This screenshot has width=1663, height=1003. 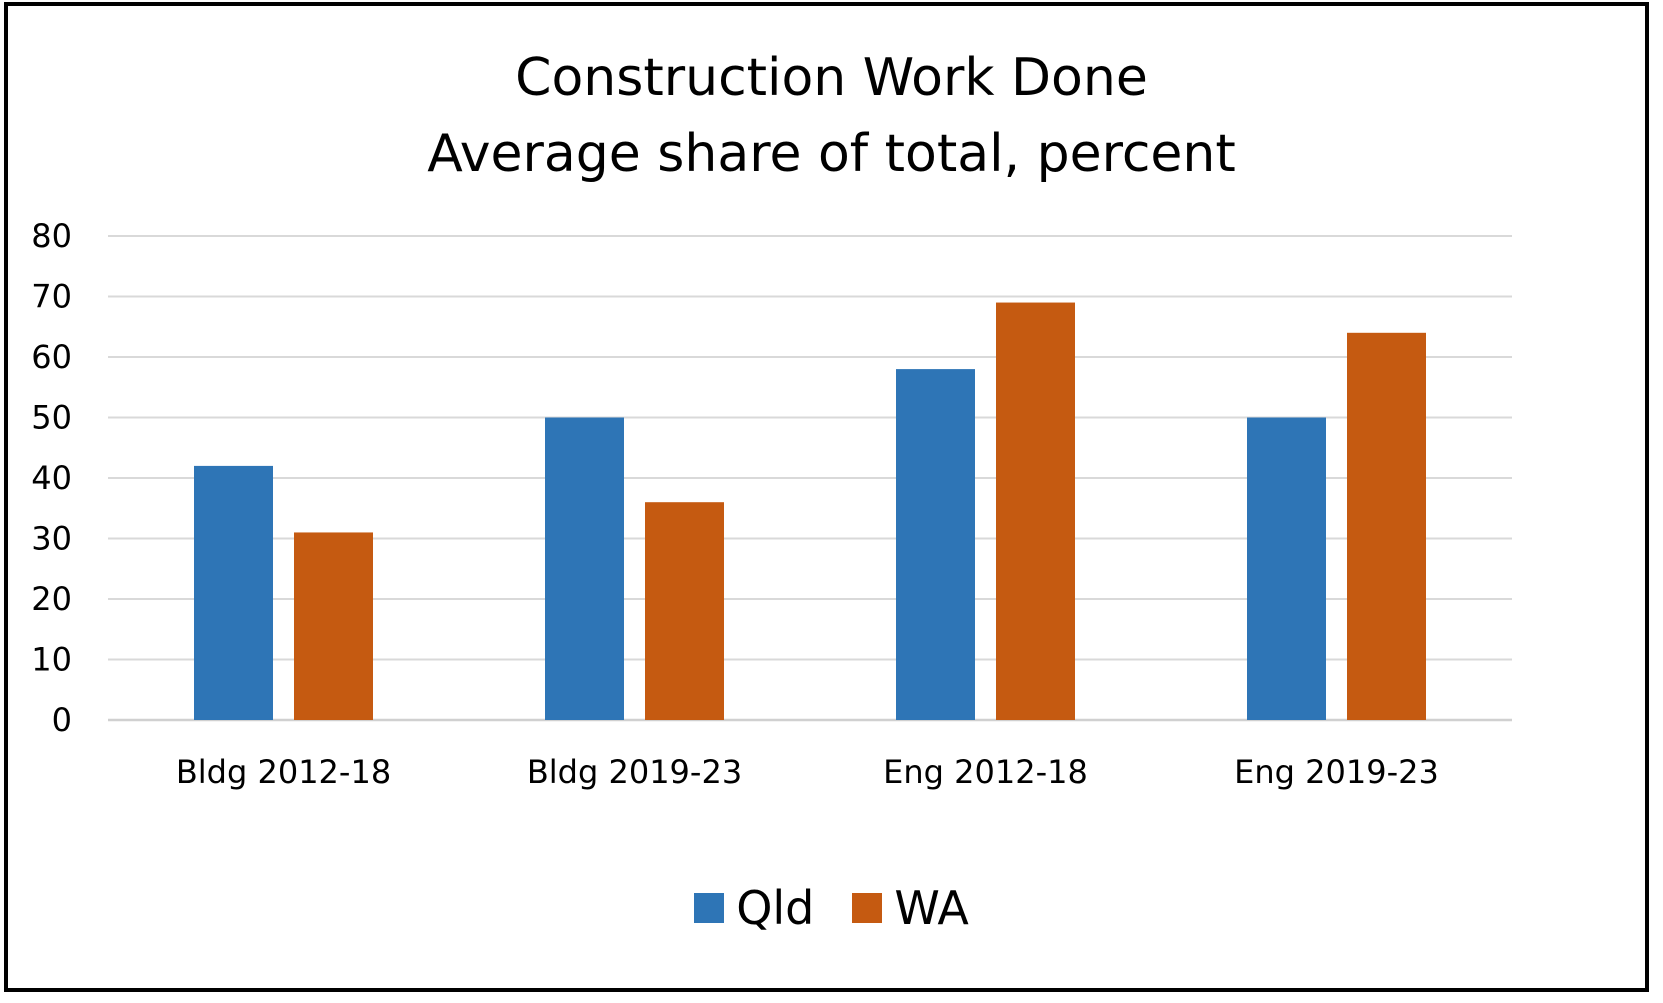 I want to click on chart-subtitle: Average share of total, percent, so click(x=831, y=154).